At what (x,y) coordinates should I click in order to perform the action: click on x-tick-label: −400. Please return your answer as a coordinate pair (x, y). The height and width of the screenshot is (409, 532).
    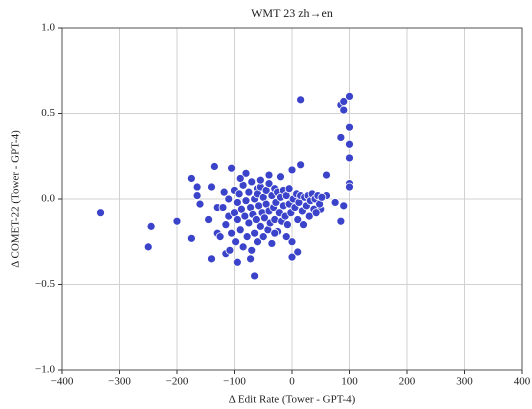
    Looking at the image, I should click on (62, 382).